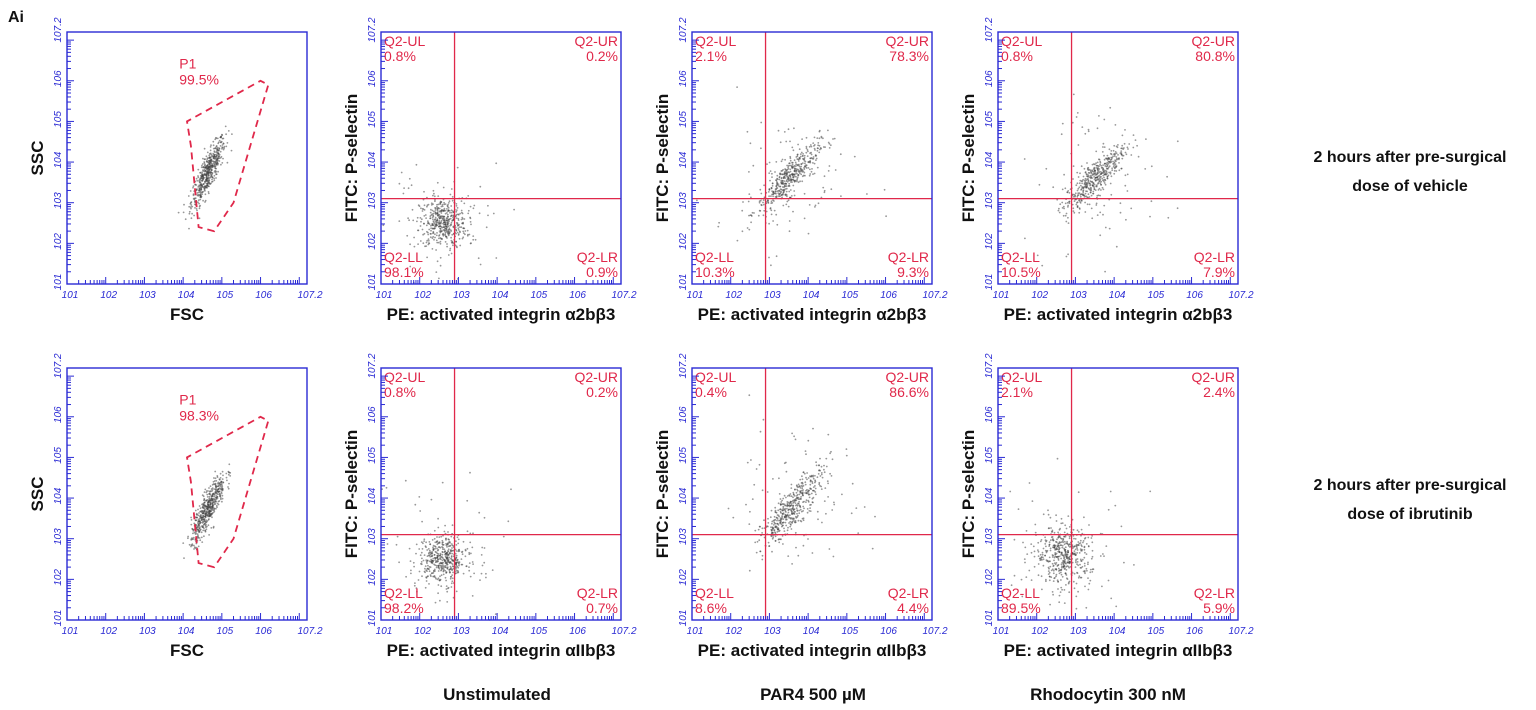 Image resolution: width=1536 pixels, height=710 pixels. What do you see at coordinates (58, 618) in the screenshot?
I see `y-tick-label: 101` at bounding box center [58, 618].